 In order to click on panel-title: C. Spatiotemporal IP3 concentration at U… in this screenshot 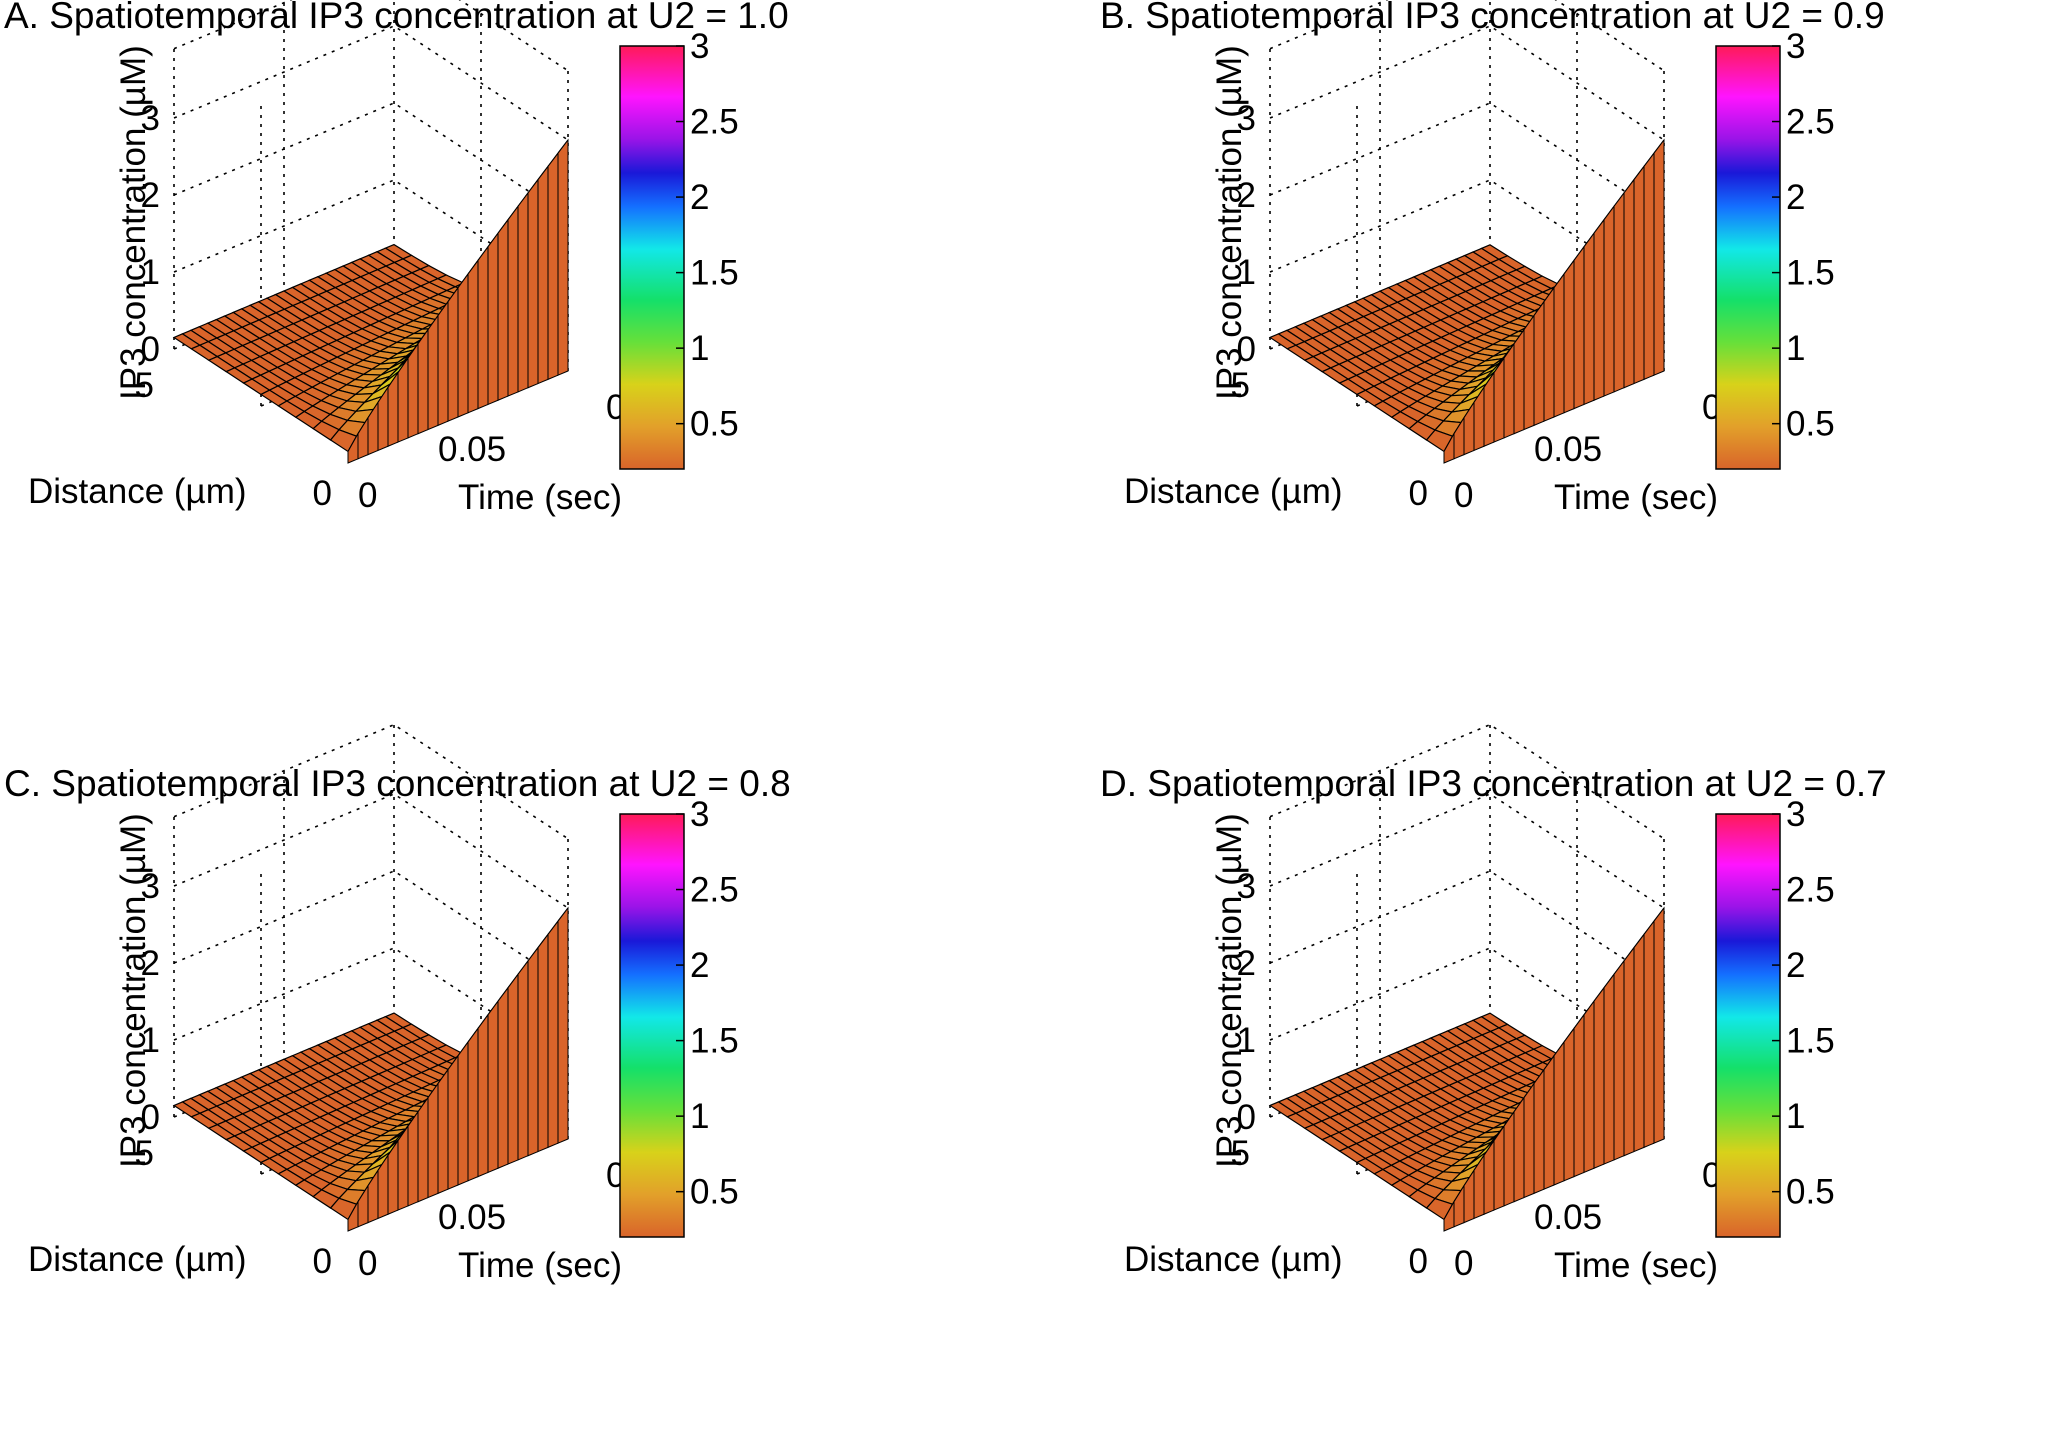, I will do `click(397, 783)`.